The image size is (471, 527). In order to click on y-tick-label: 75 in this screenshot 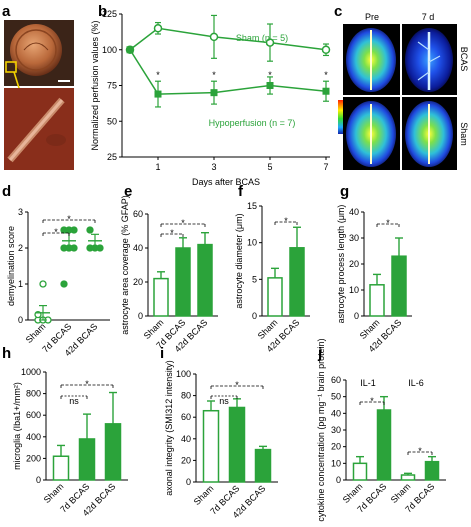, I will do `click(112, 86)`.